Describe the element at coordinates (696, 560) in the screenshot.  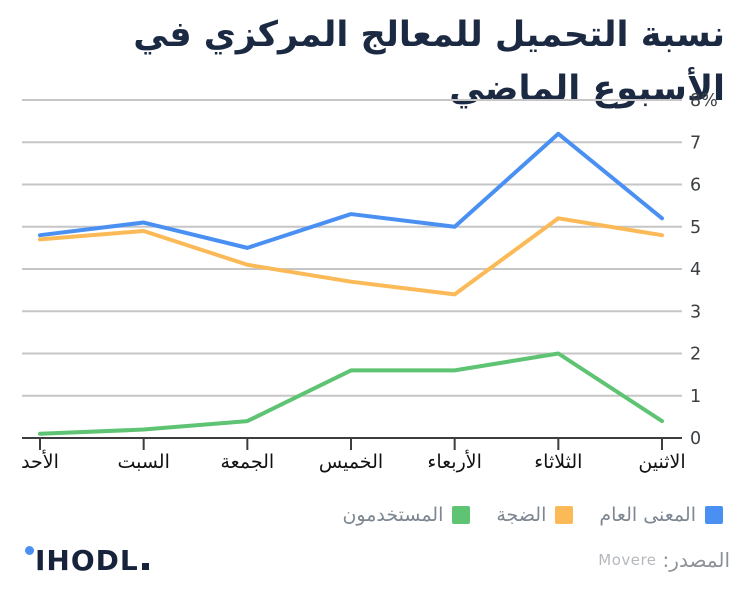
I see `source-label: المصدر:` at that location.